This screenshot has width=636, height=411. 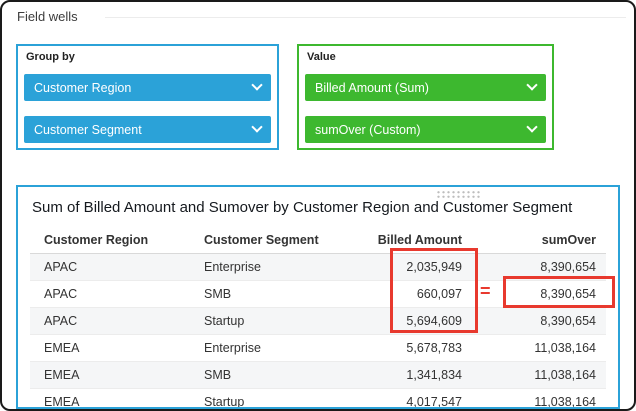 What do you see at coordinates (406, 294) in the screenshot?
I see `cell-billed-amount: 660,097` at bounding box center [406, 294].